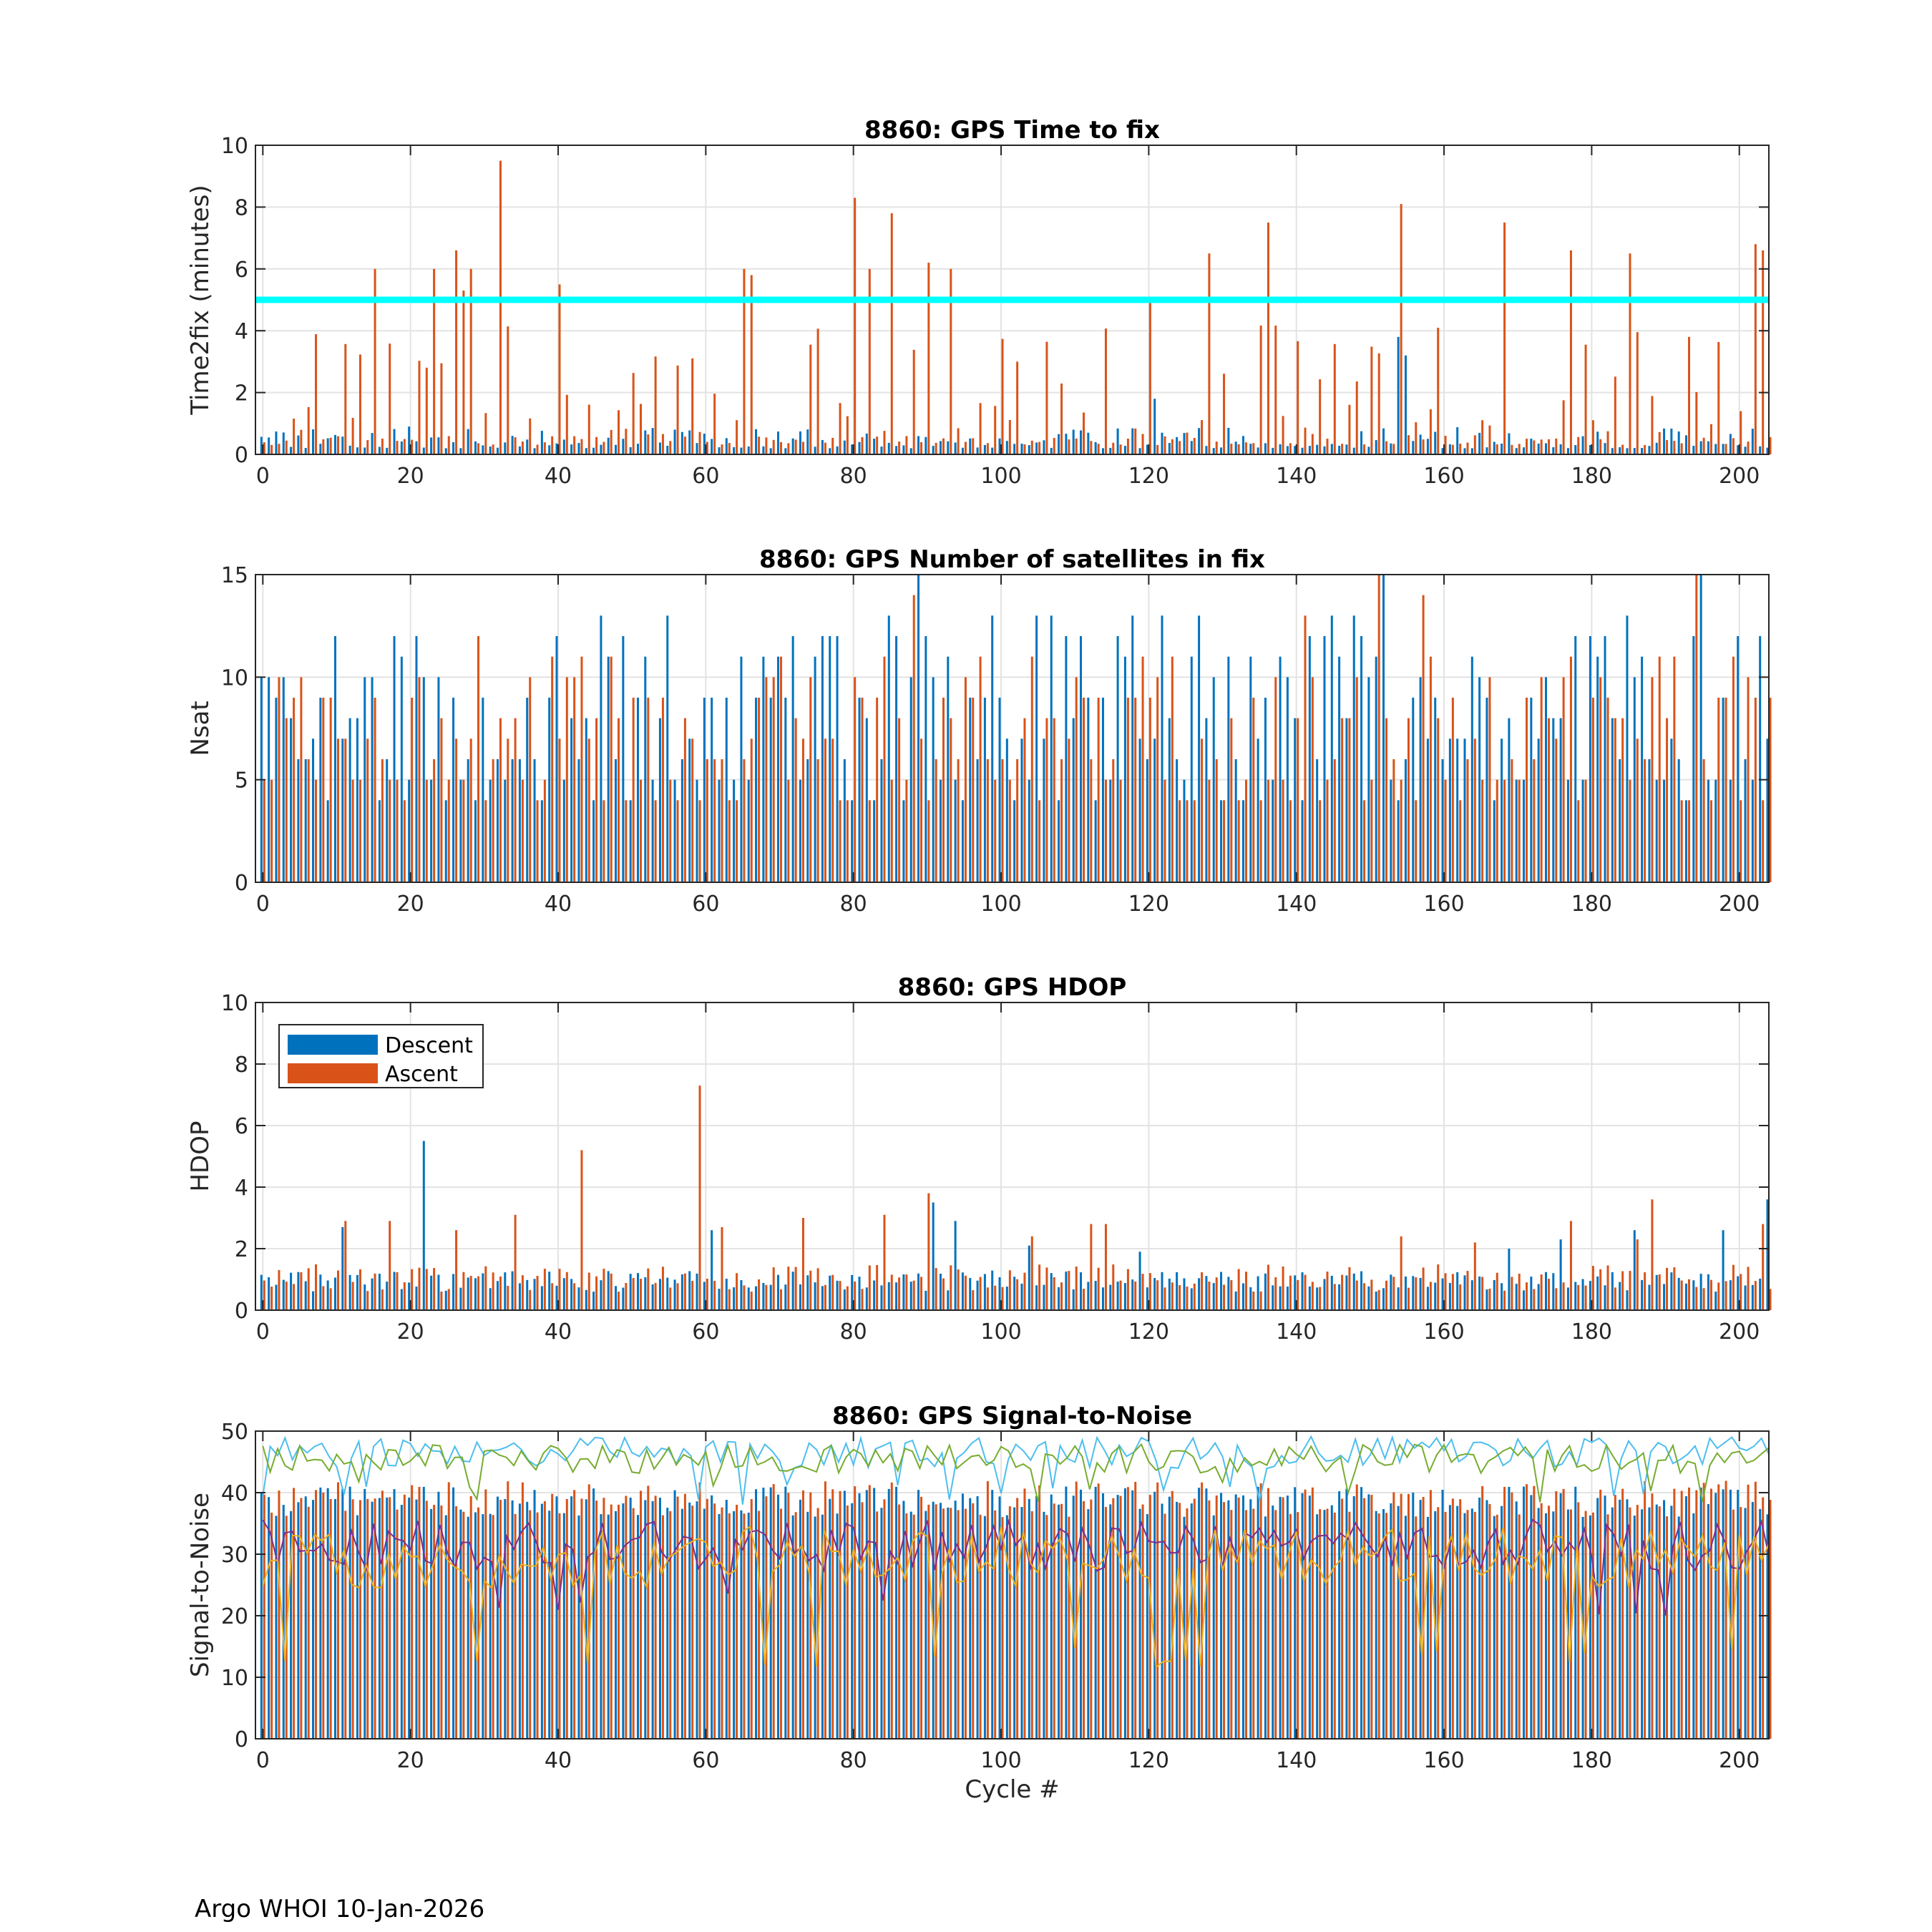 The width and height of the screenshot is (1932, 1932). What do you see at coordinates (263, 1332) in the screenshot?
I see `x-tick-label: 0` at bounding box center [263, 1332].